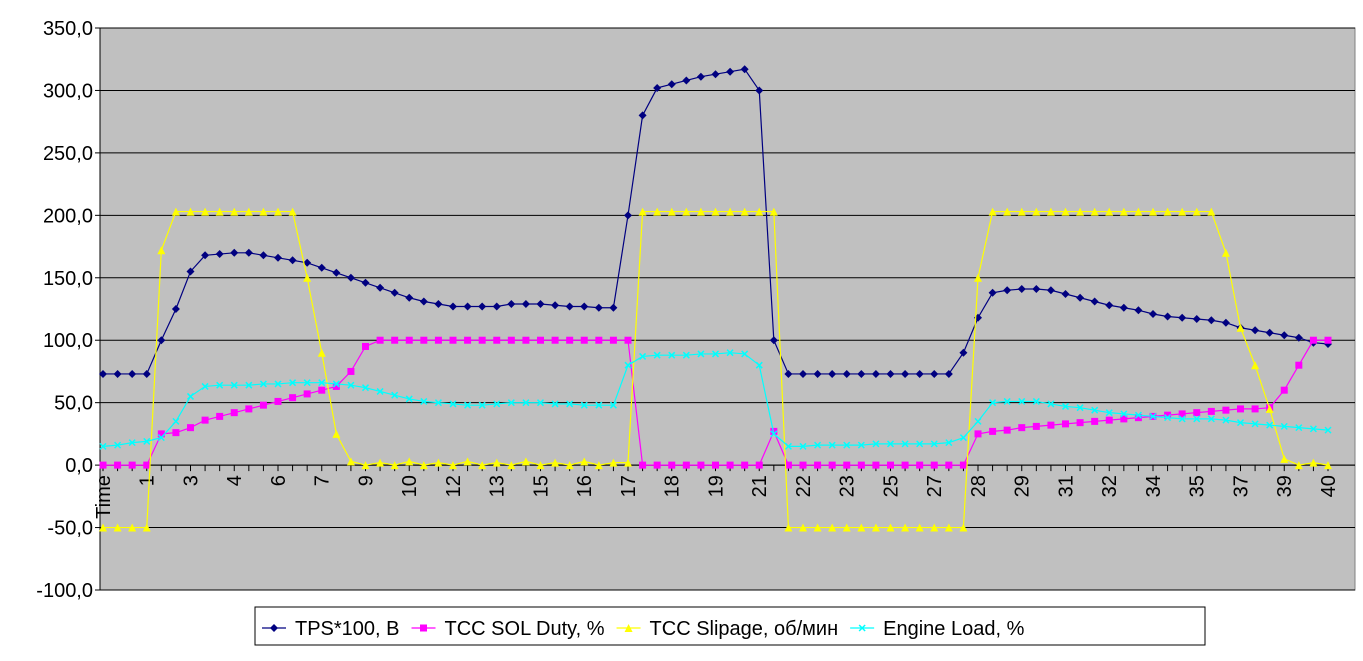  What do you see at coordinates (64, 591) in the screenshot?
I see `y-tick-label: -100,0` at bounding box center [64, 591].